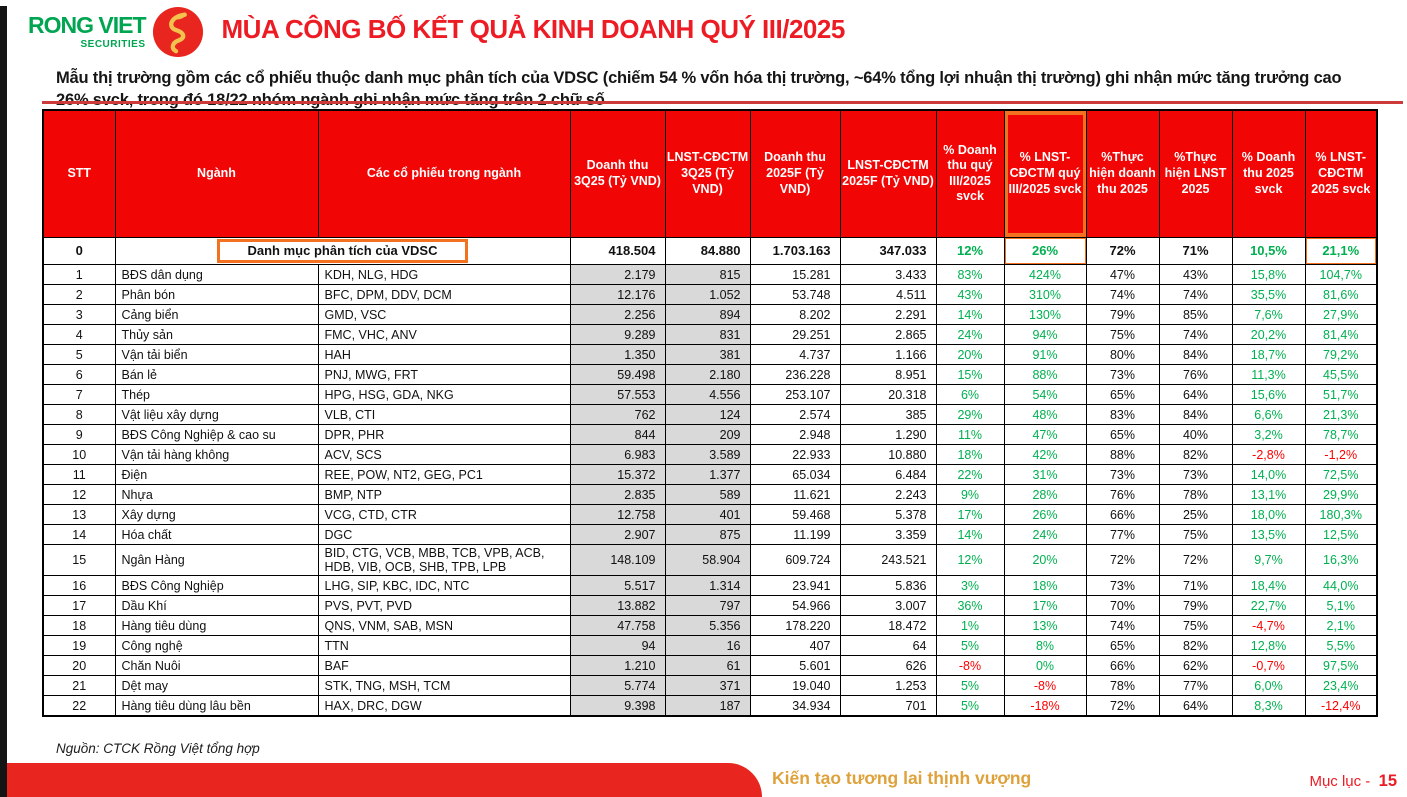 Image resolution: width=1407 pixels, height=797 pixels. What do you see at coordinates (79, 295) in the screenshot?
I see `table-cell: 2` at bounding box center [79, 295].